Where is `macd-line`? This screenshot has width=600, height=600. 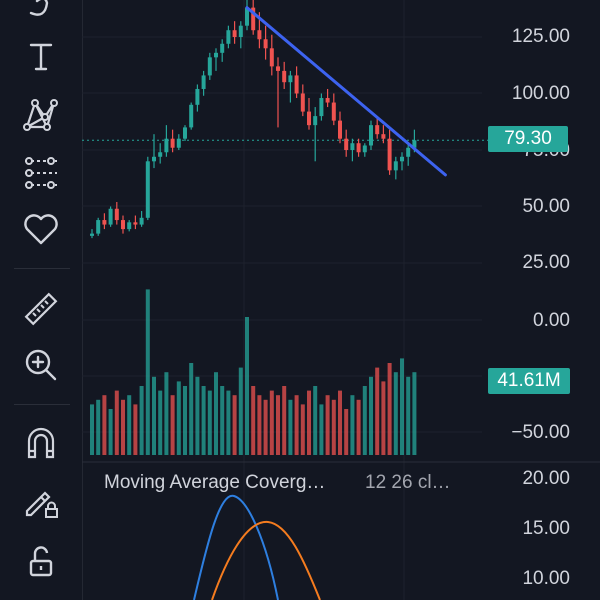
macd-line is located at coordinates (236, 547).